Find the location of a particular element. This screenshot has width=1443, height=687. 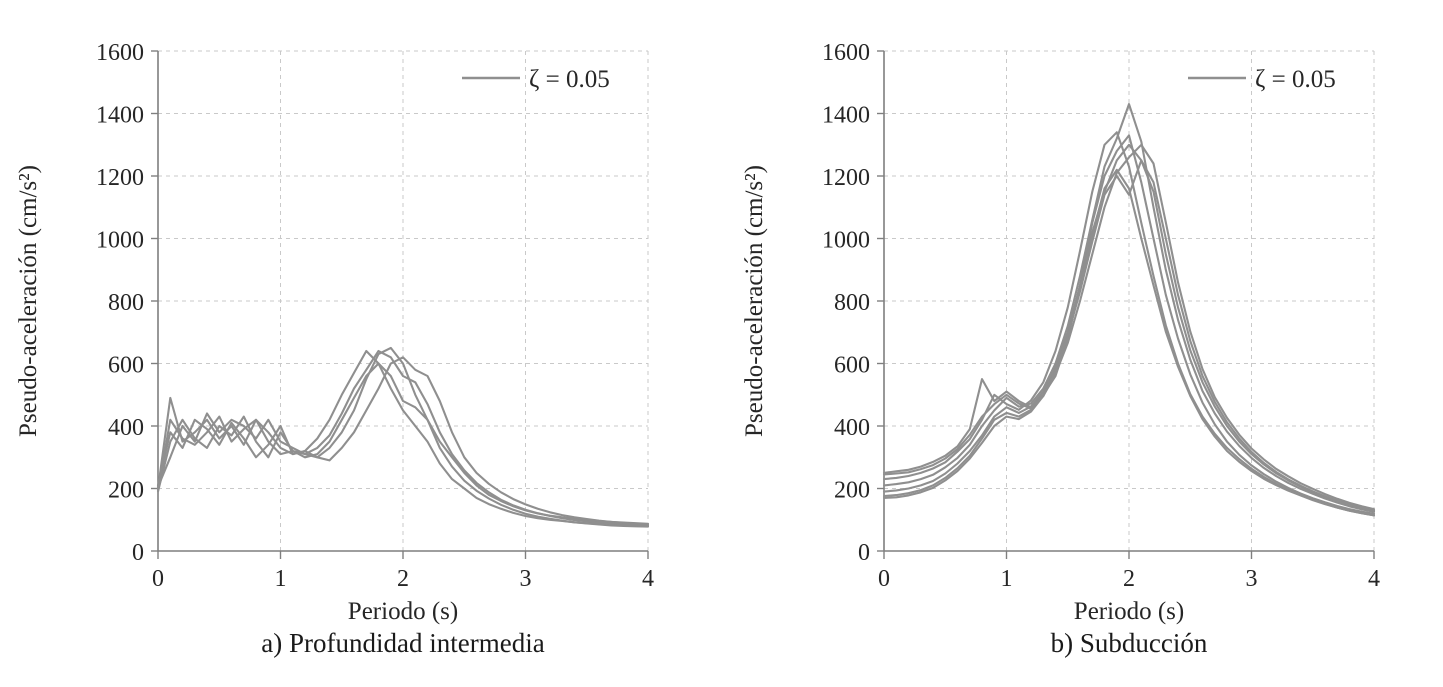

chart-caption-b: b) Subducción is located at coordinates (1129, 643).